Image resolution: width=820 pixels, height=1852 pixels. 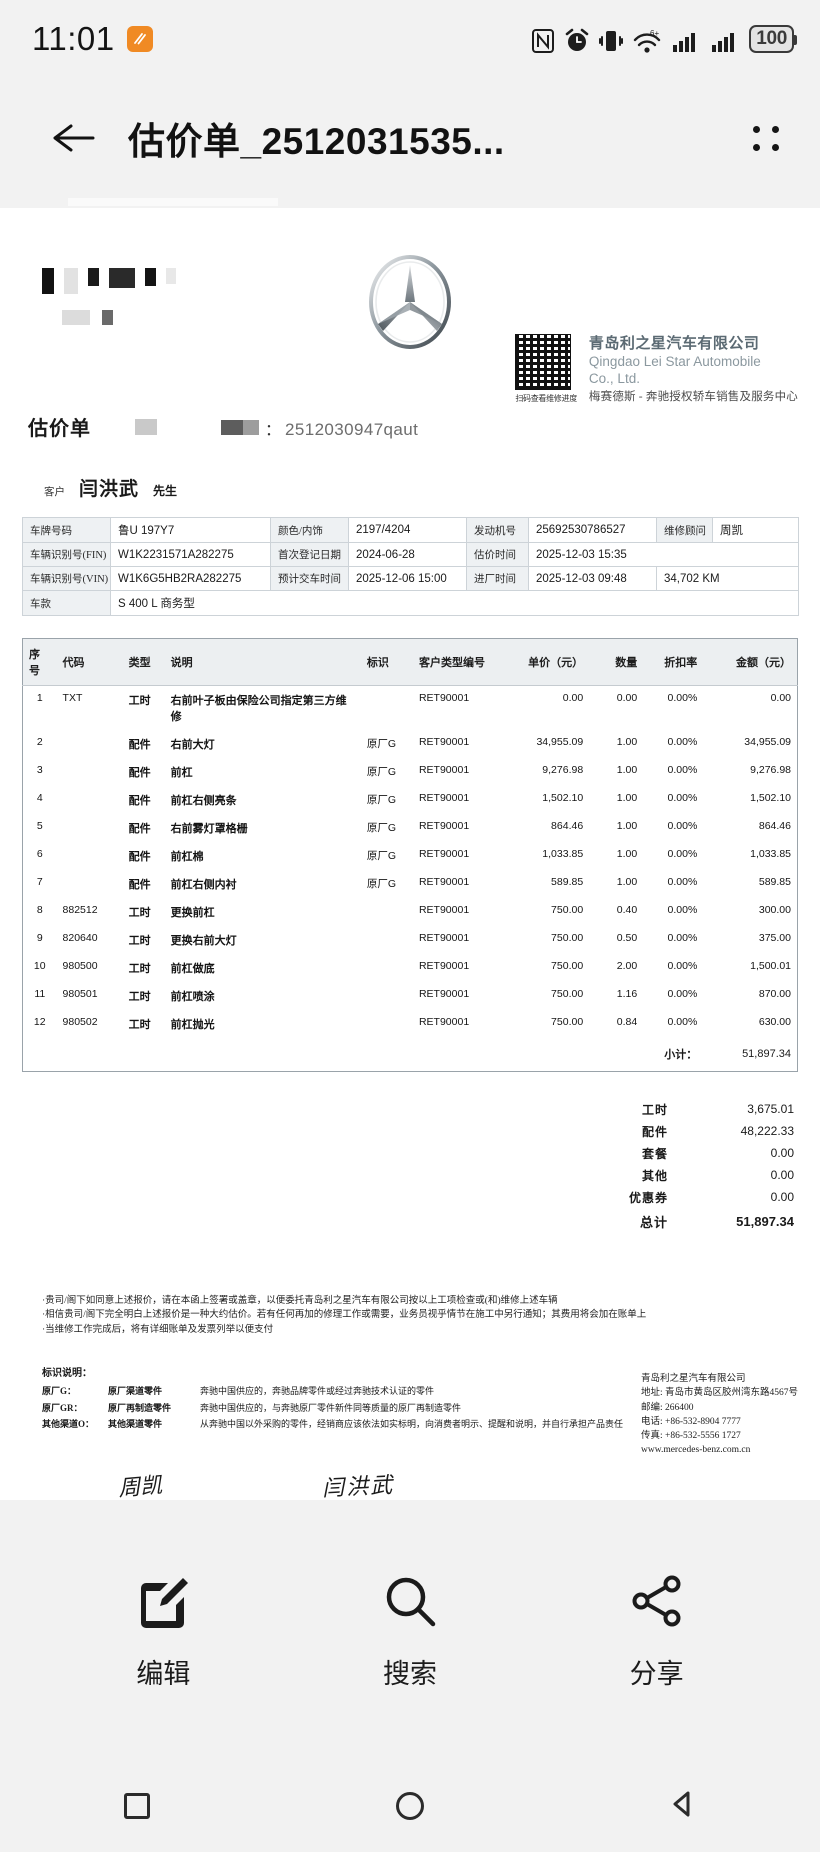 I want to click on cell-amount: 34,955.09, so click(x=767, y=742).